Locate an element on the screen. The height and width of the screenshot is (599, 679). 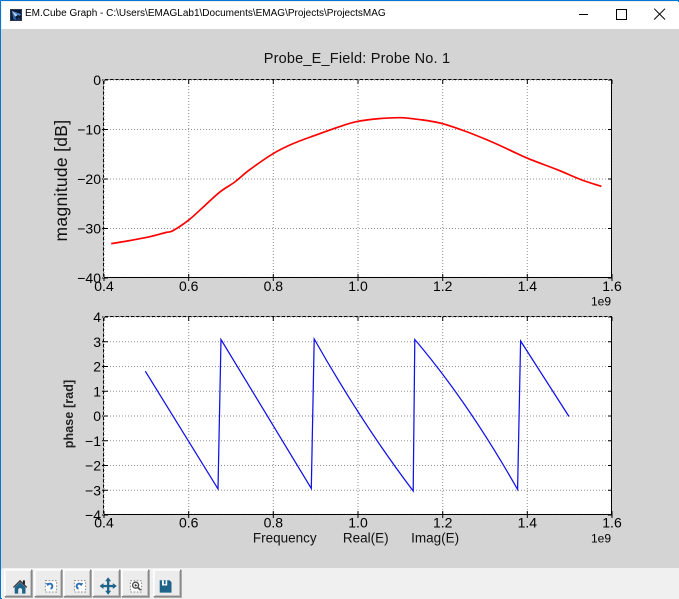
svg-text: magnitude [dB] is located at coordinates (61, 181).